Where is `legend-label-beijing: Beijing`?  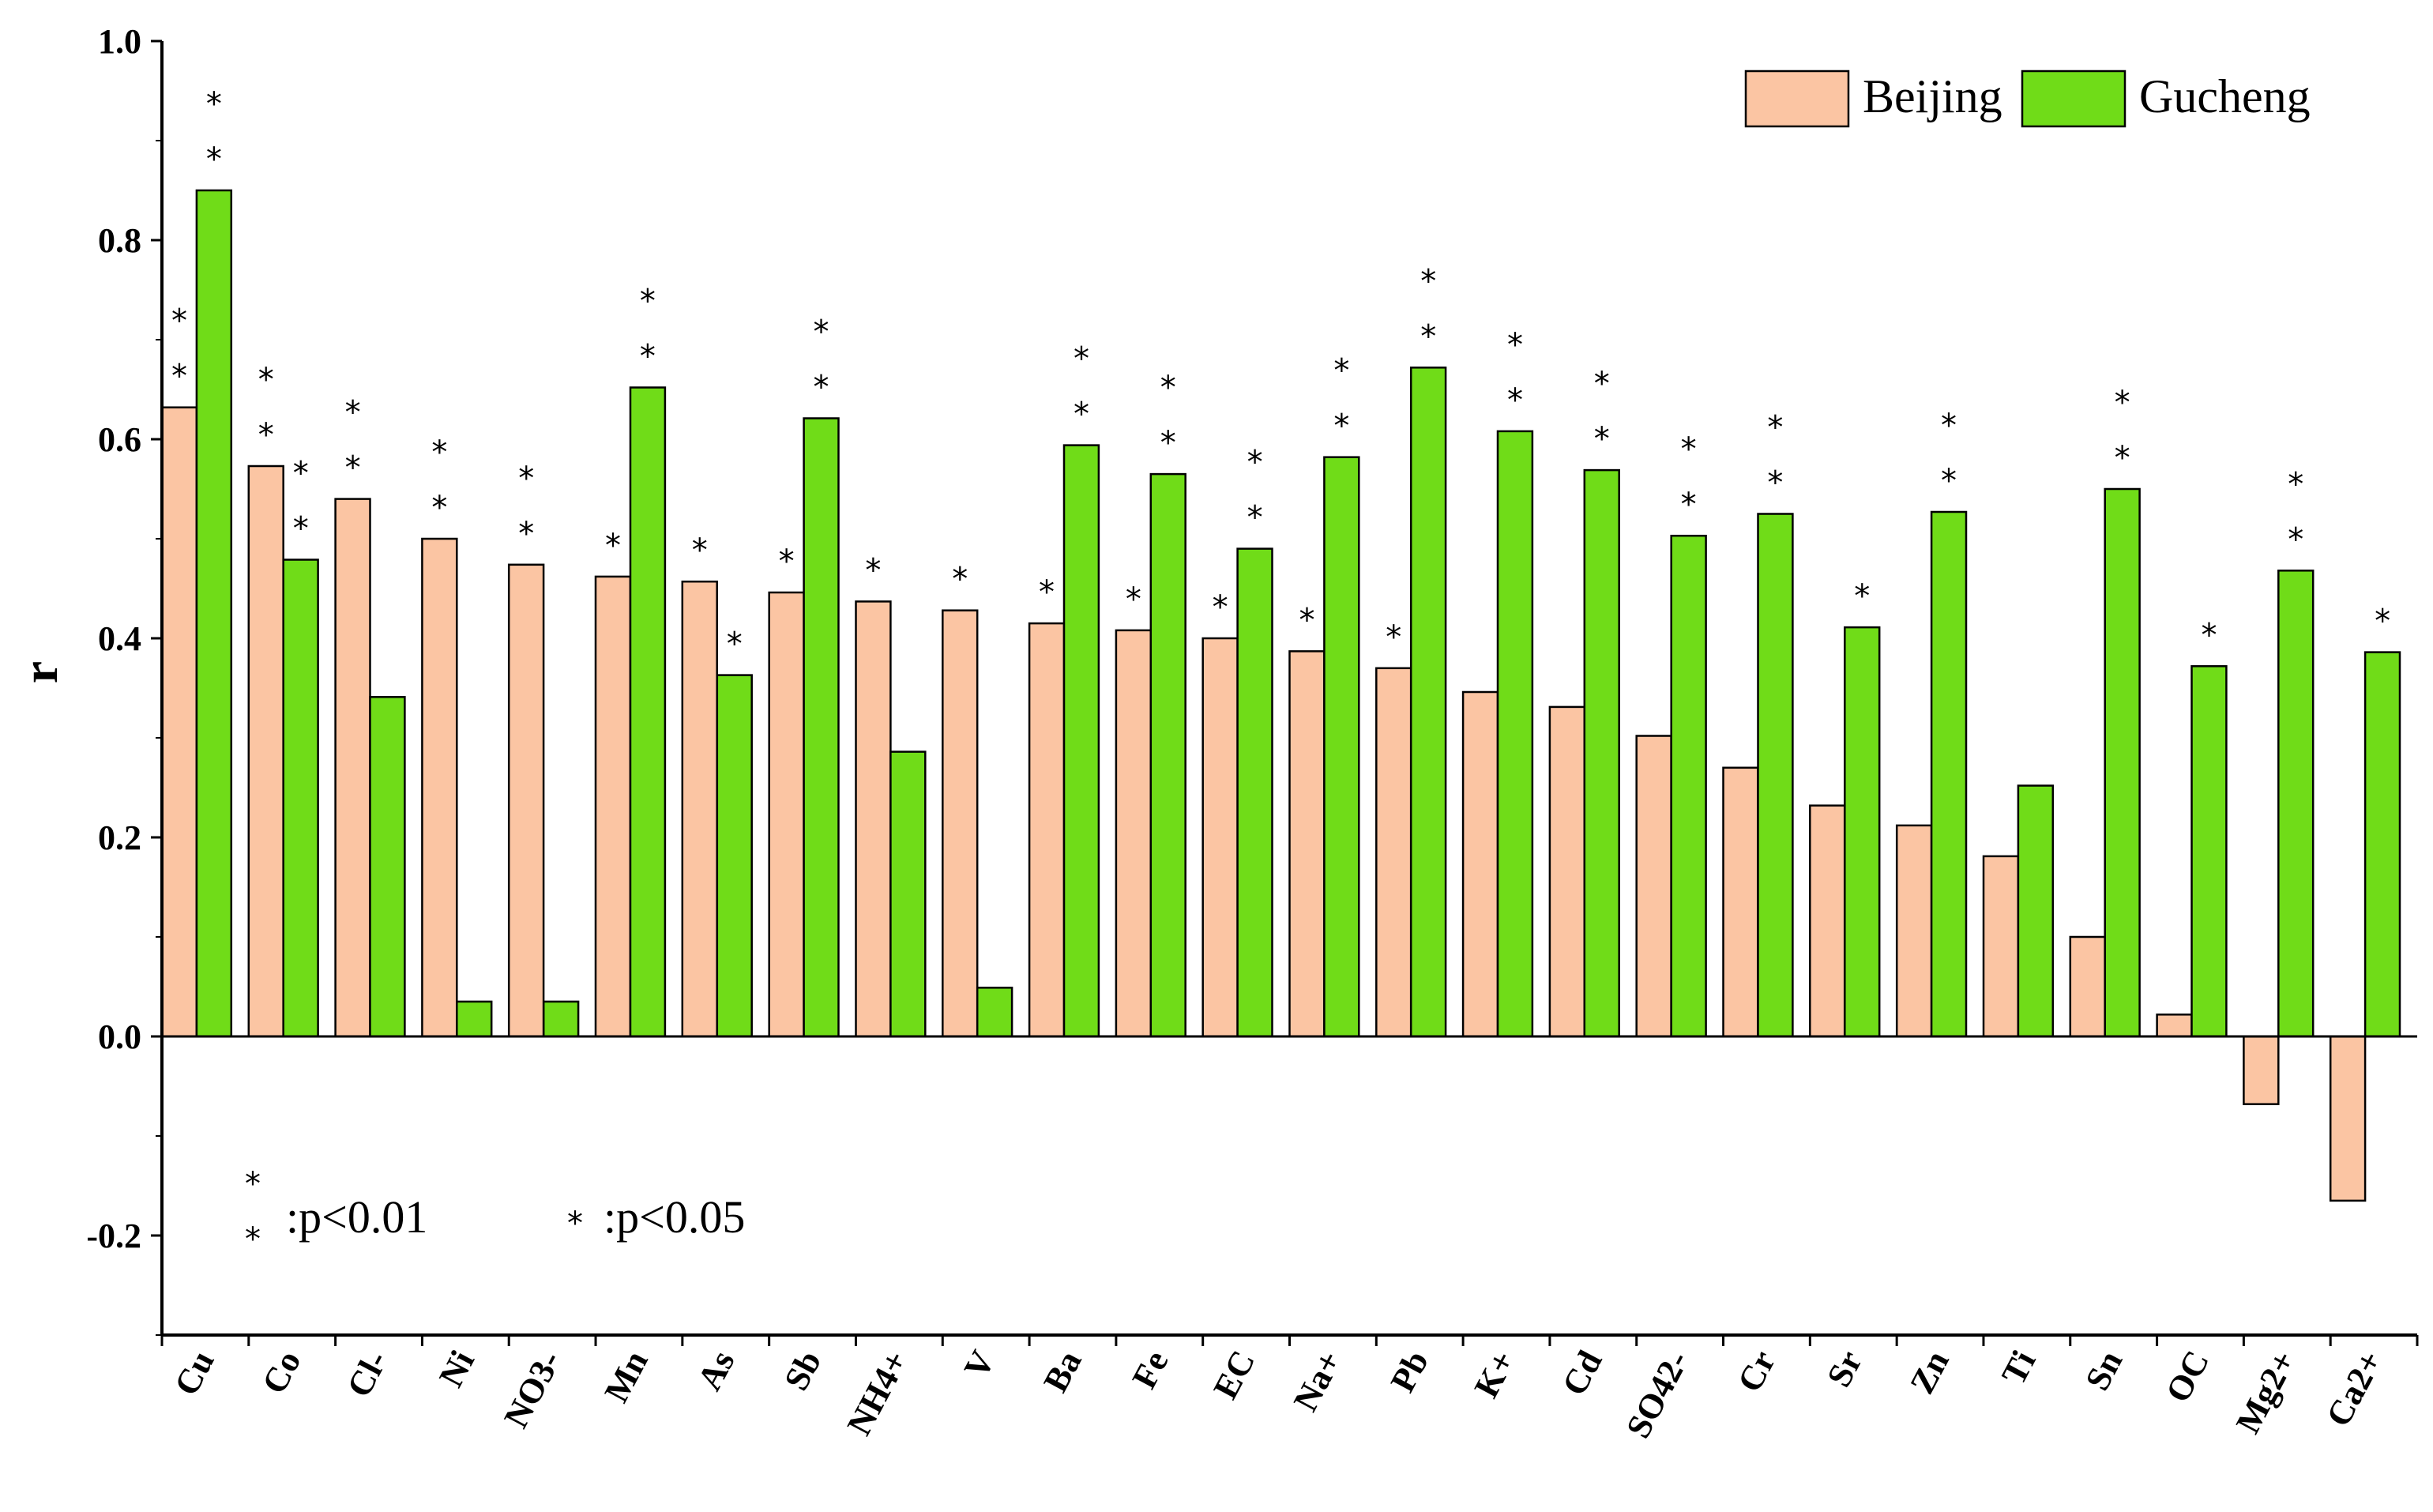 legend-label-beijing: Beijing is located at coordinates (1932, 96).